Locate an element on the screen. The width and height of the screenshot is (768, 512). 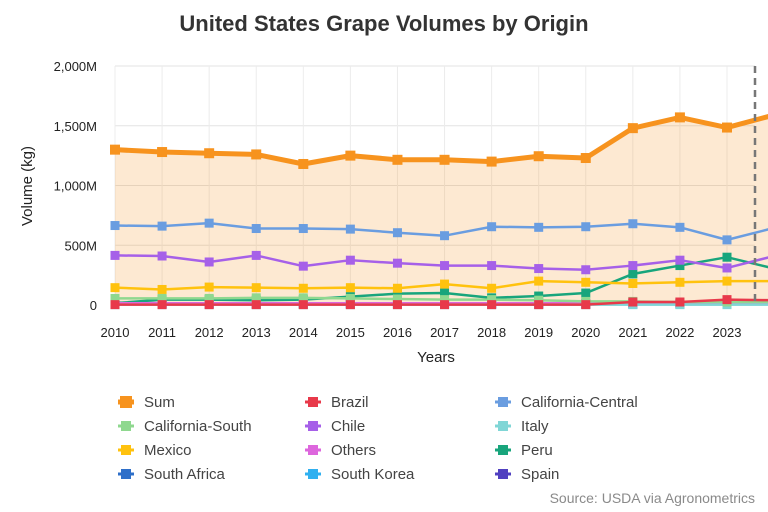
legend-marker-swatch is located at coordinates (503, 450).